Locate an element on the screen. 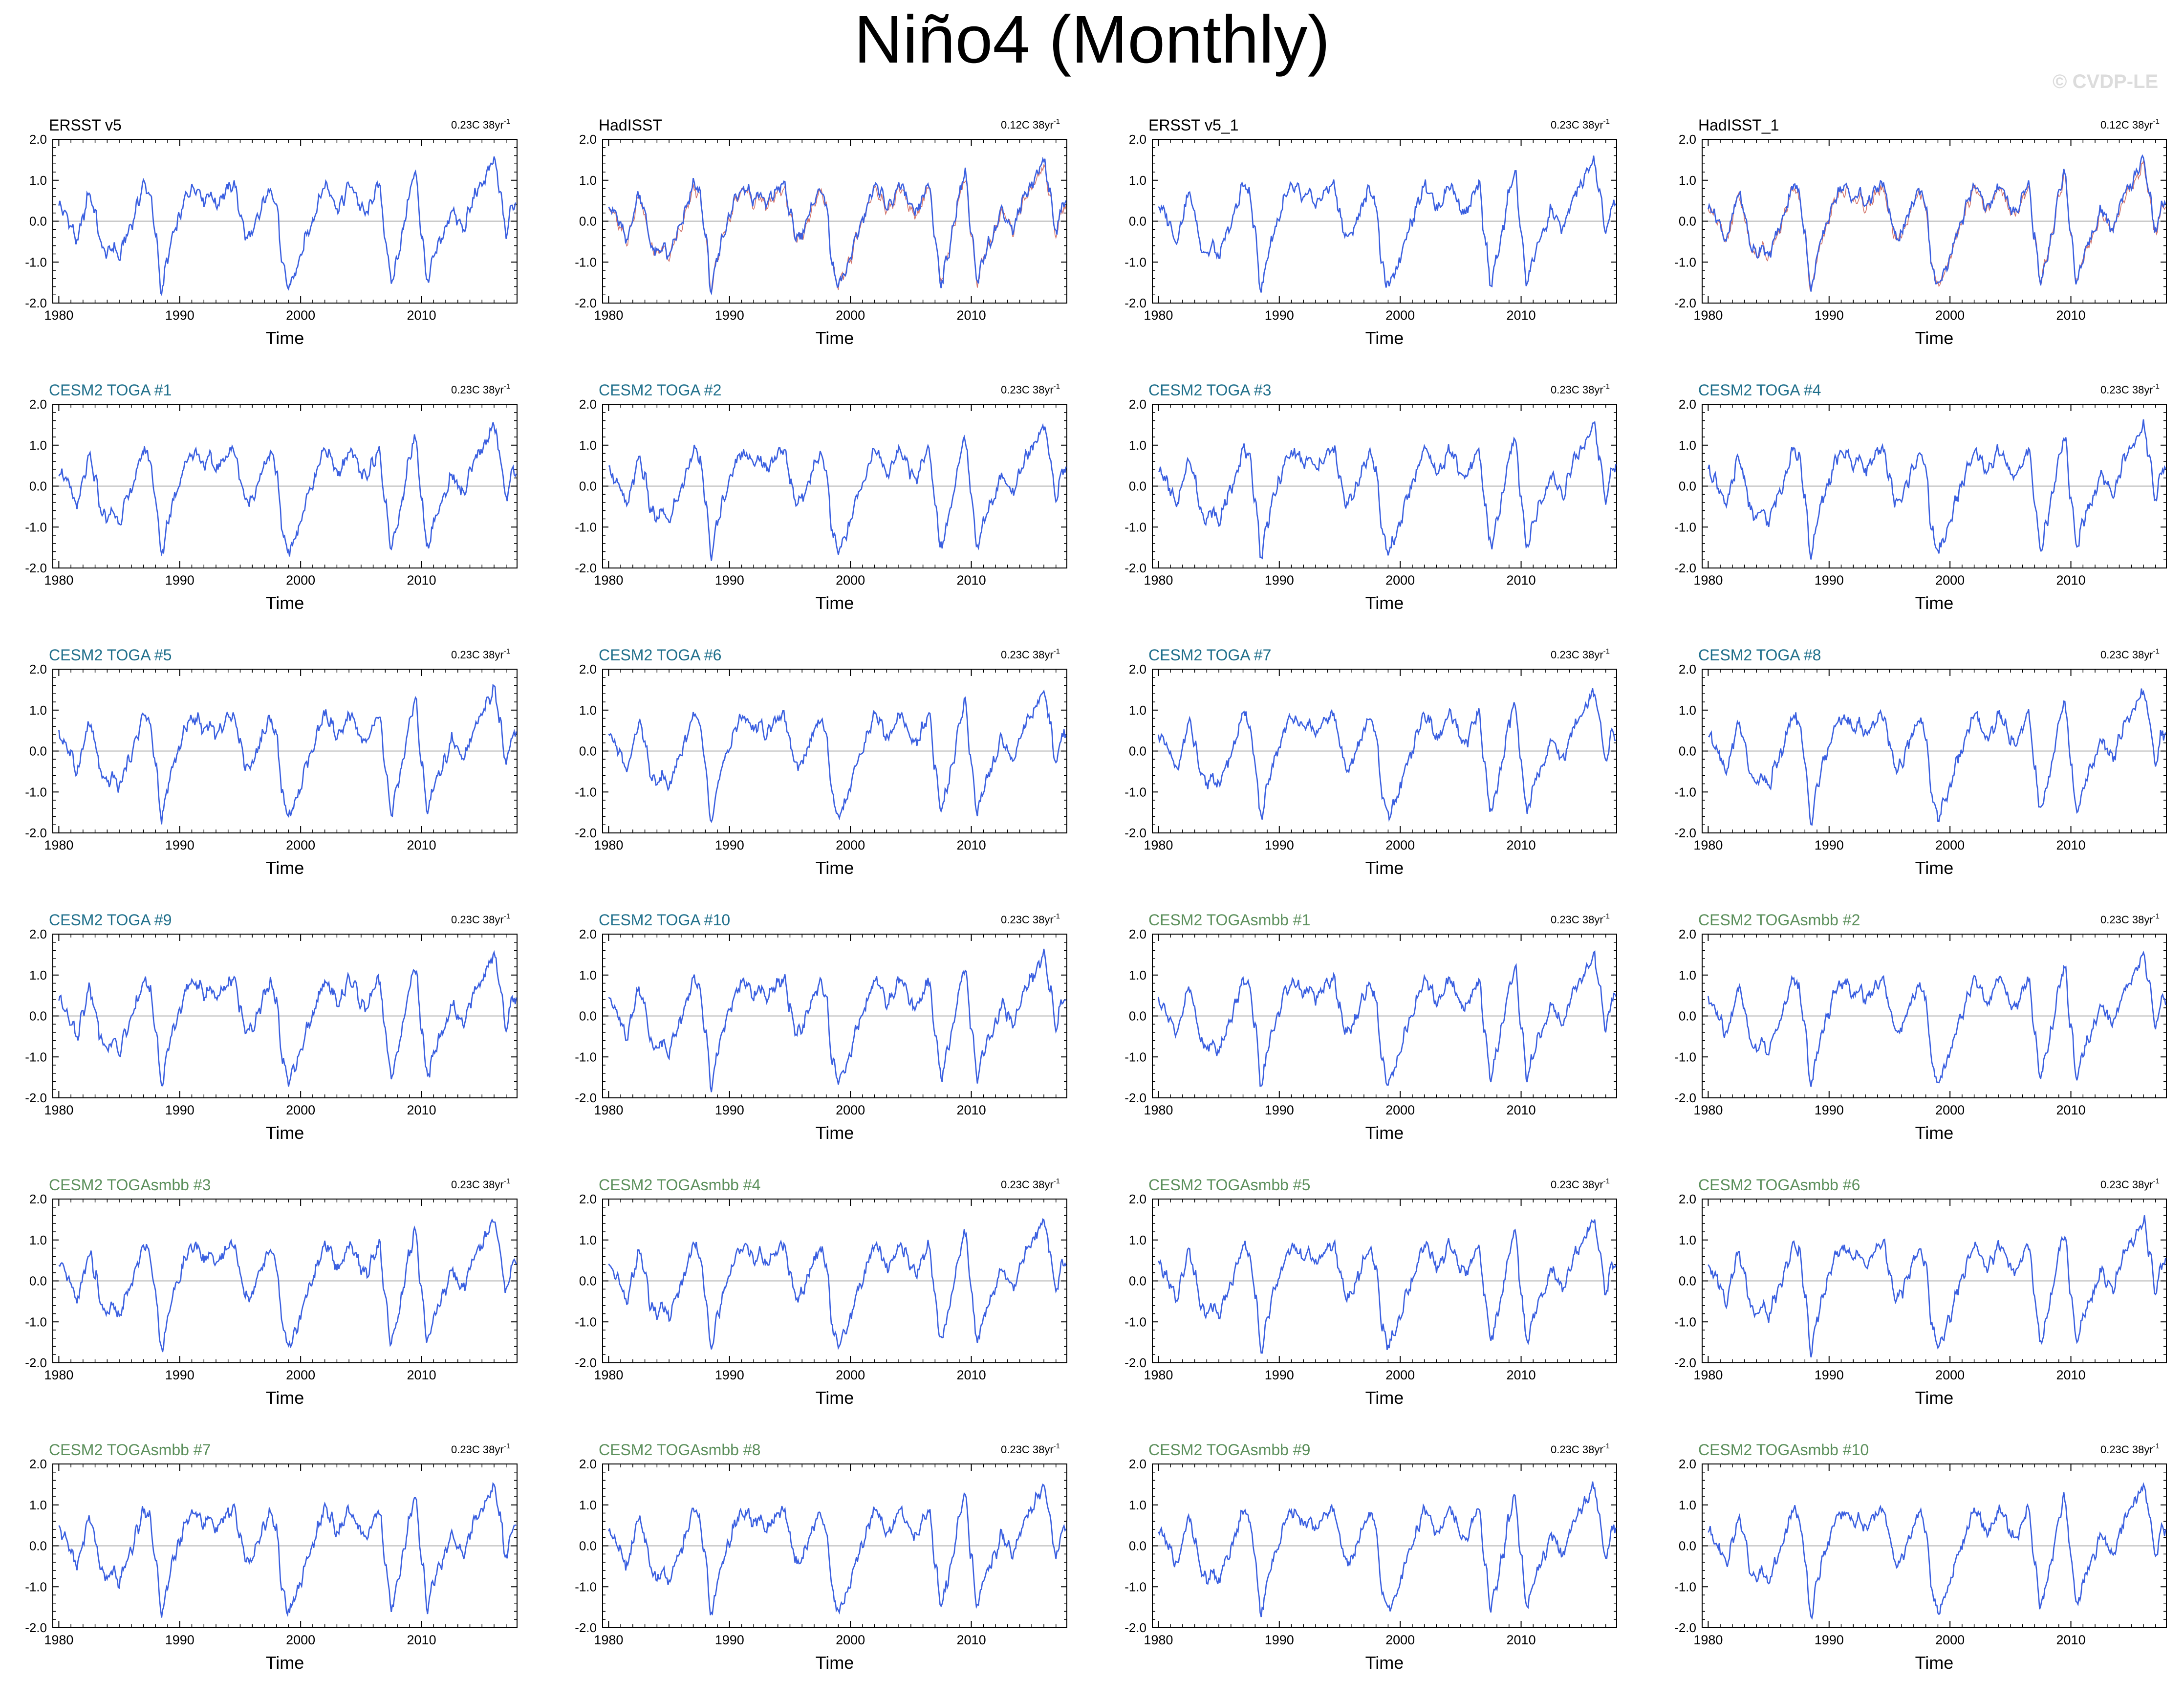 This screenshot has width=2184, height=1703. panel-title: CESM2 TOGAsmbb #1 is located at coordinates (1229, 920).